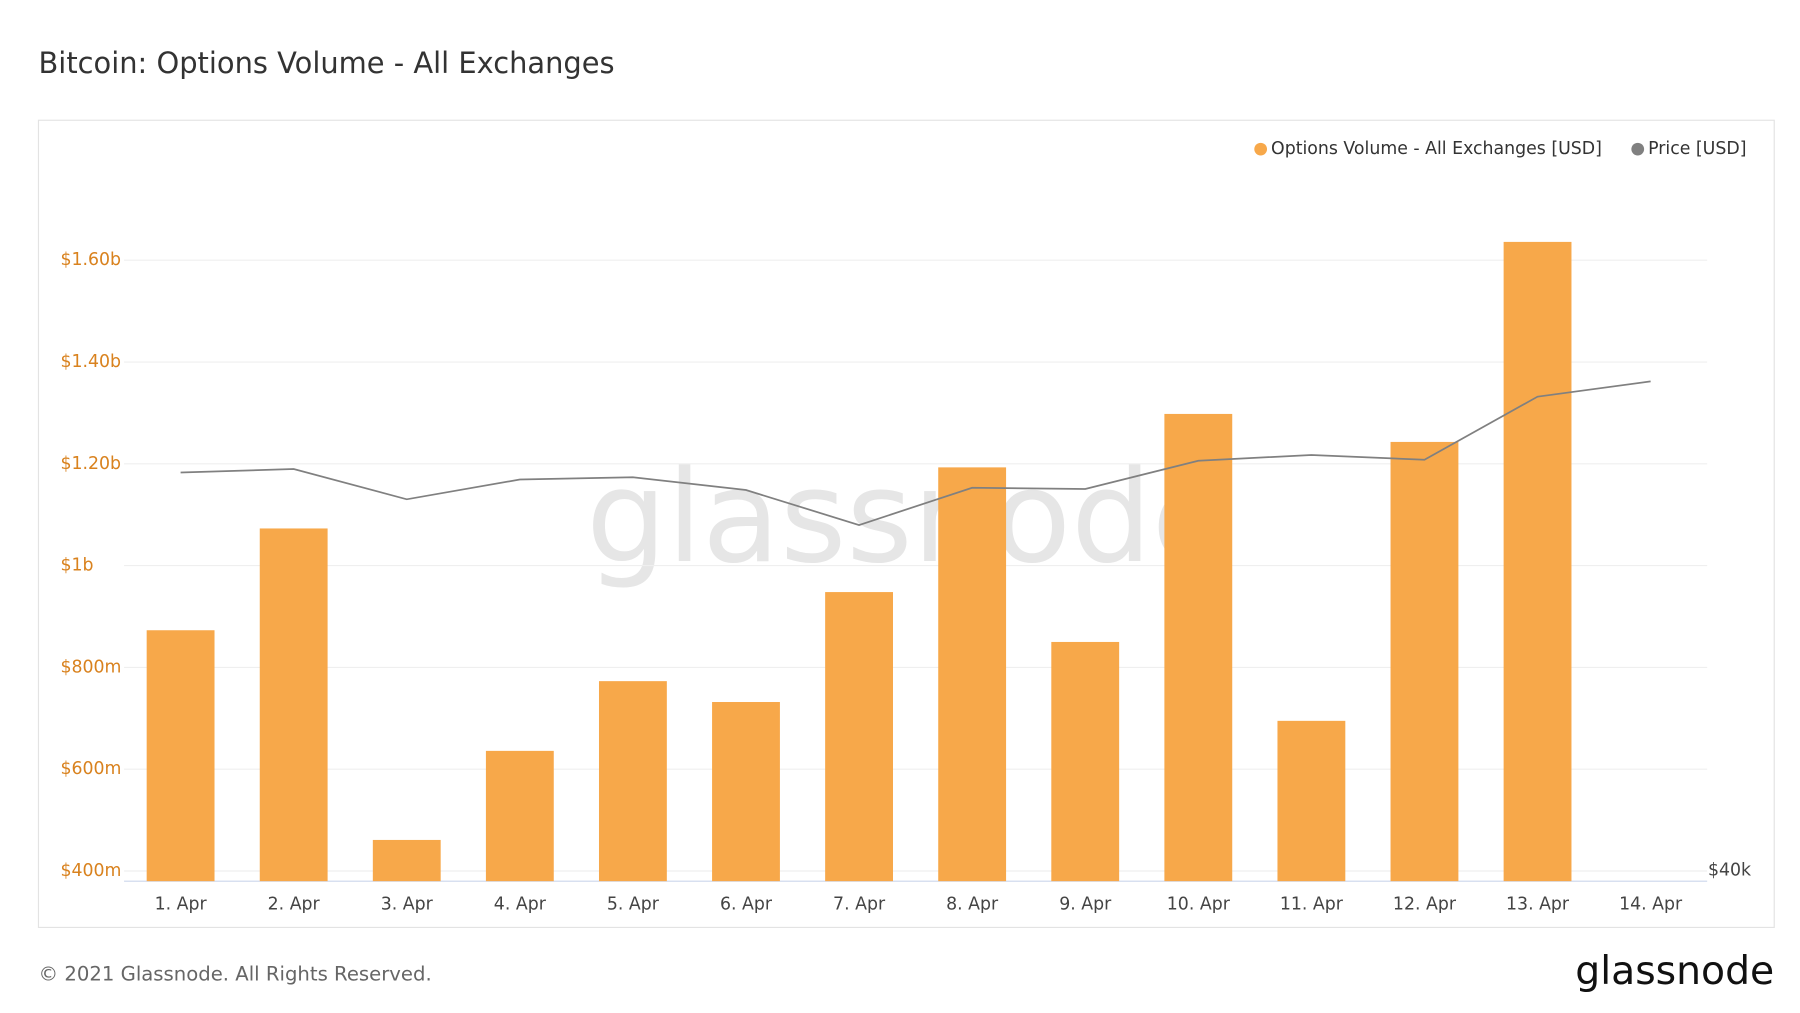  What do you see at coordinates (90, 464) in the screenshot?
I see `y-tick-label: $1.20b` at bounding box center [90, 464].